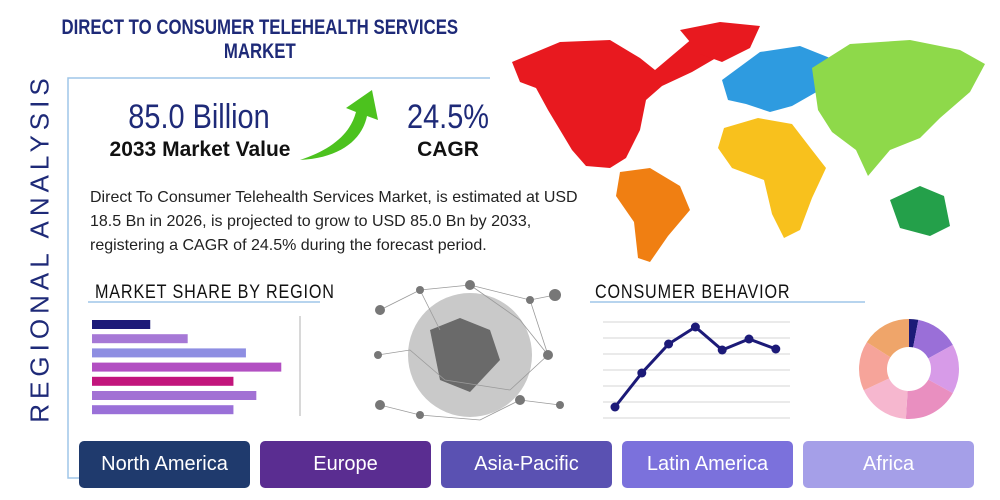  I want to click on region-tab: Europe, so click(345, 464).